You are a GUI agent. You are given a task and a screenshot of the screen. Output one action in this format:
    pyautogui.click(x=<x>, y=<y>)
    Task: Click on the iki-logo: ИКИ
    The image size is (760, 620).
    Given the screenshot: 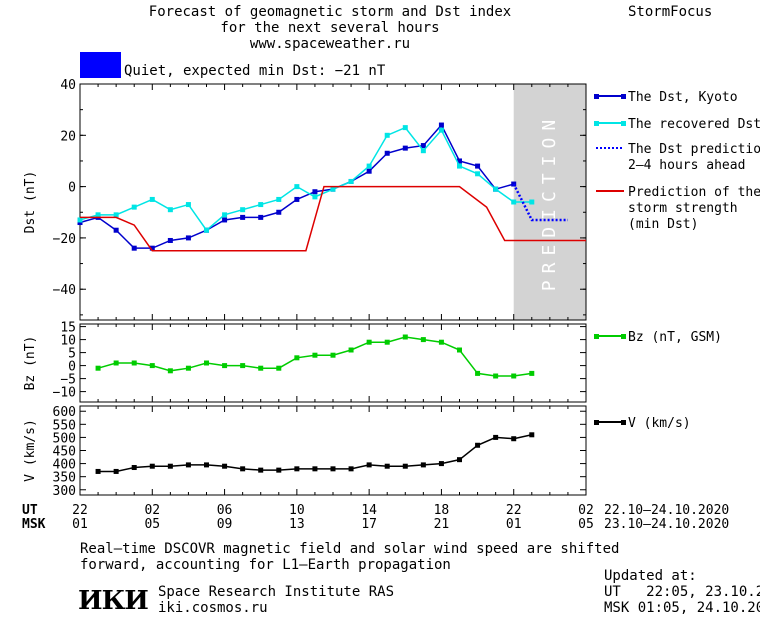 What is the action you would take?
    pyautogui.click(x=113, y=601)
    